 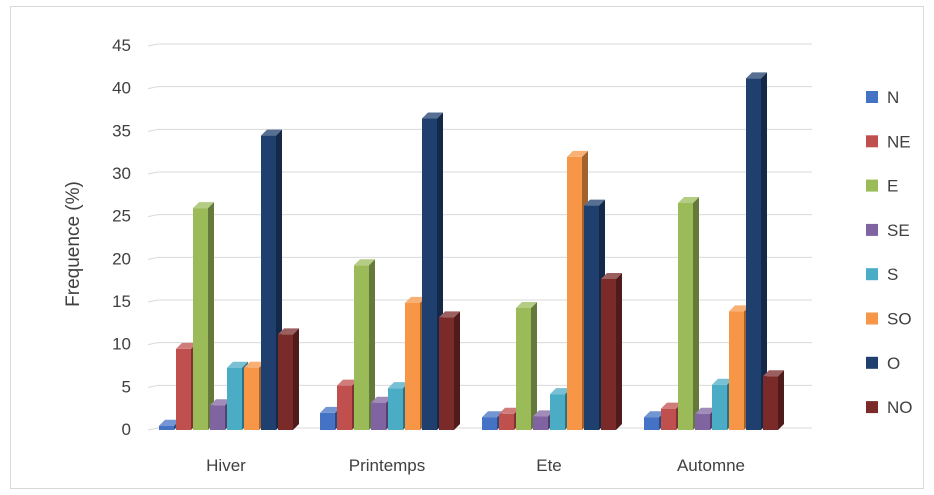 I want to click on legend-item-se: SE, so click(x=888, y=230).